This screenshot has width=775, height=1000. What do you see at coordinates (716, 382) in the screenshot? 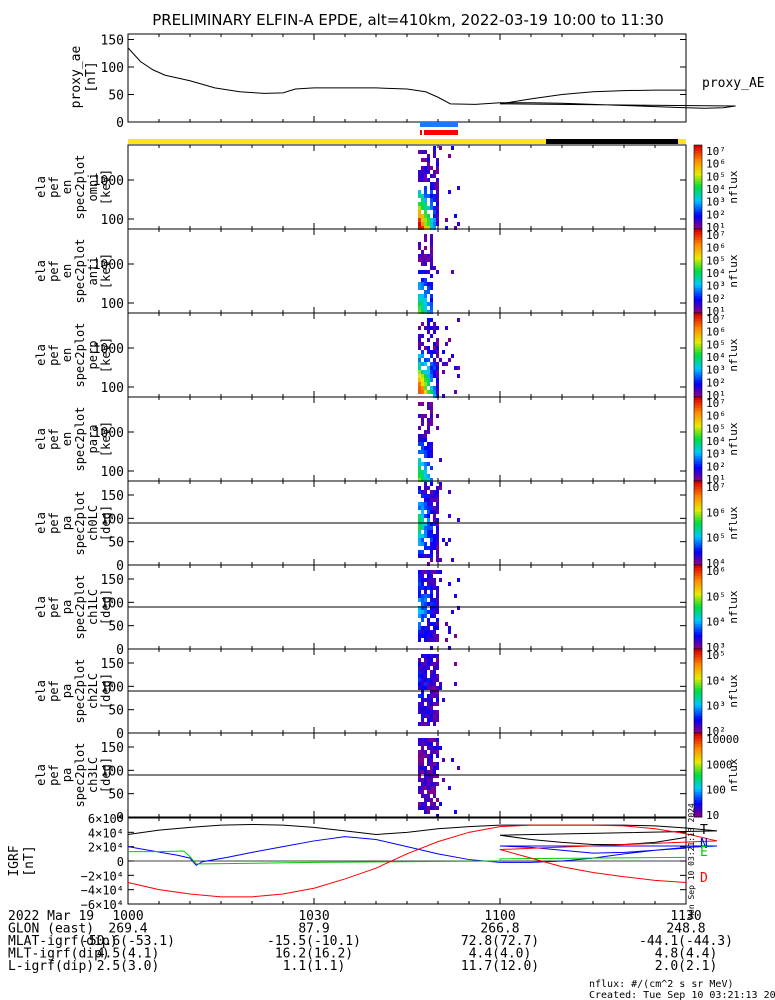
I see `colorbar-tick-label: 10²` at bounding box center [716, 382].